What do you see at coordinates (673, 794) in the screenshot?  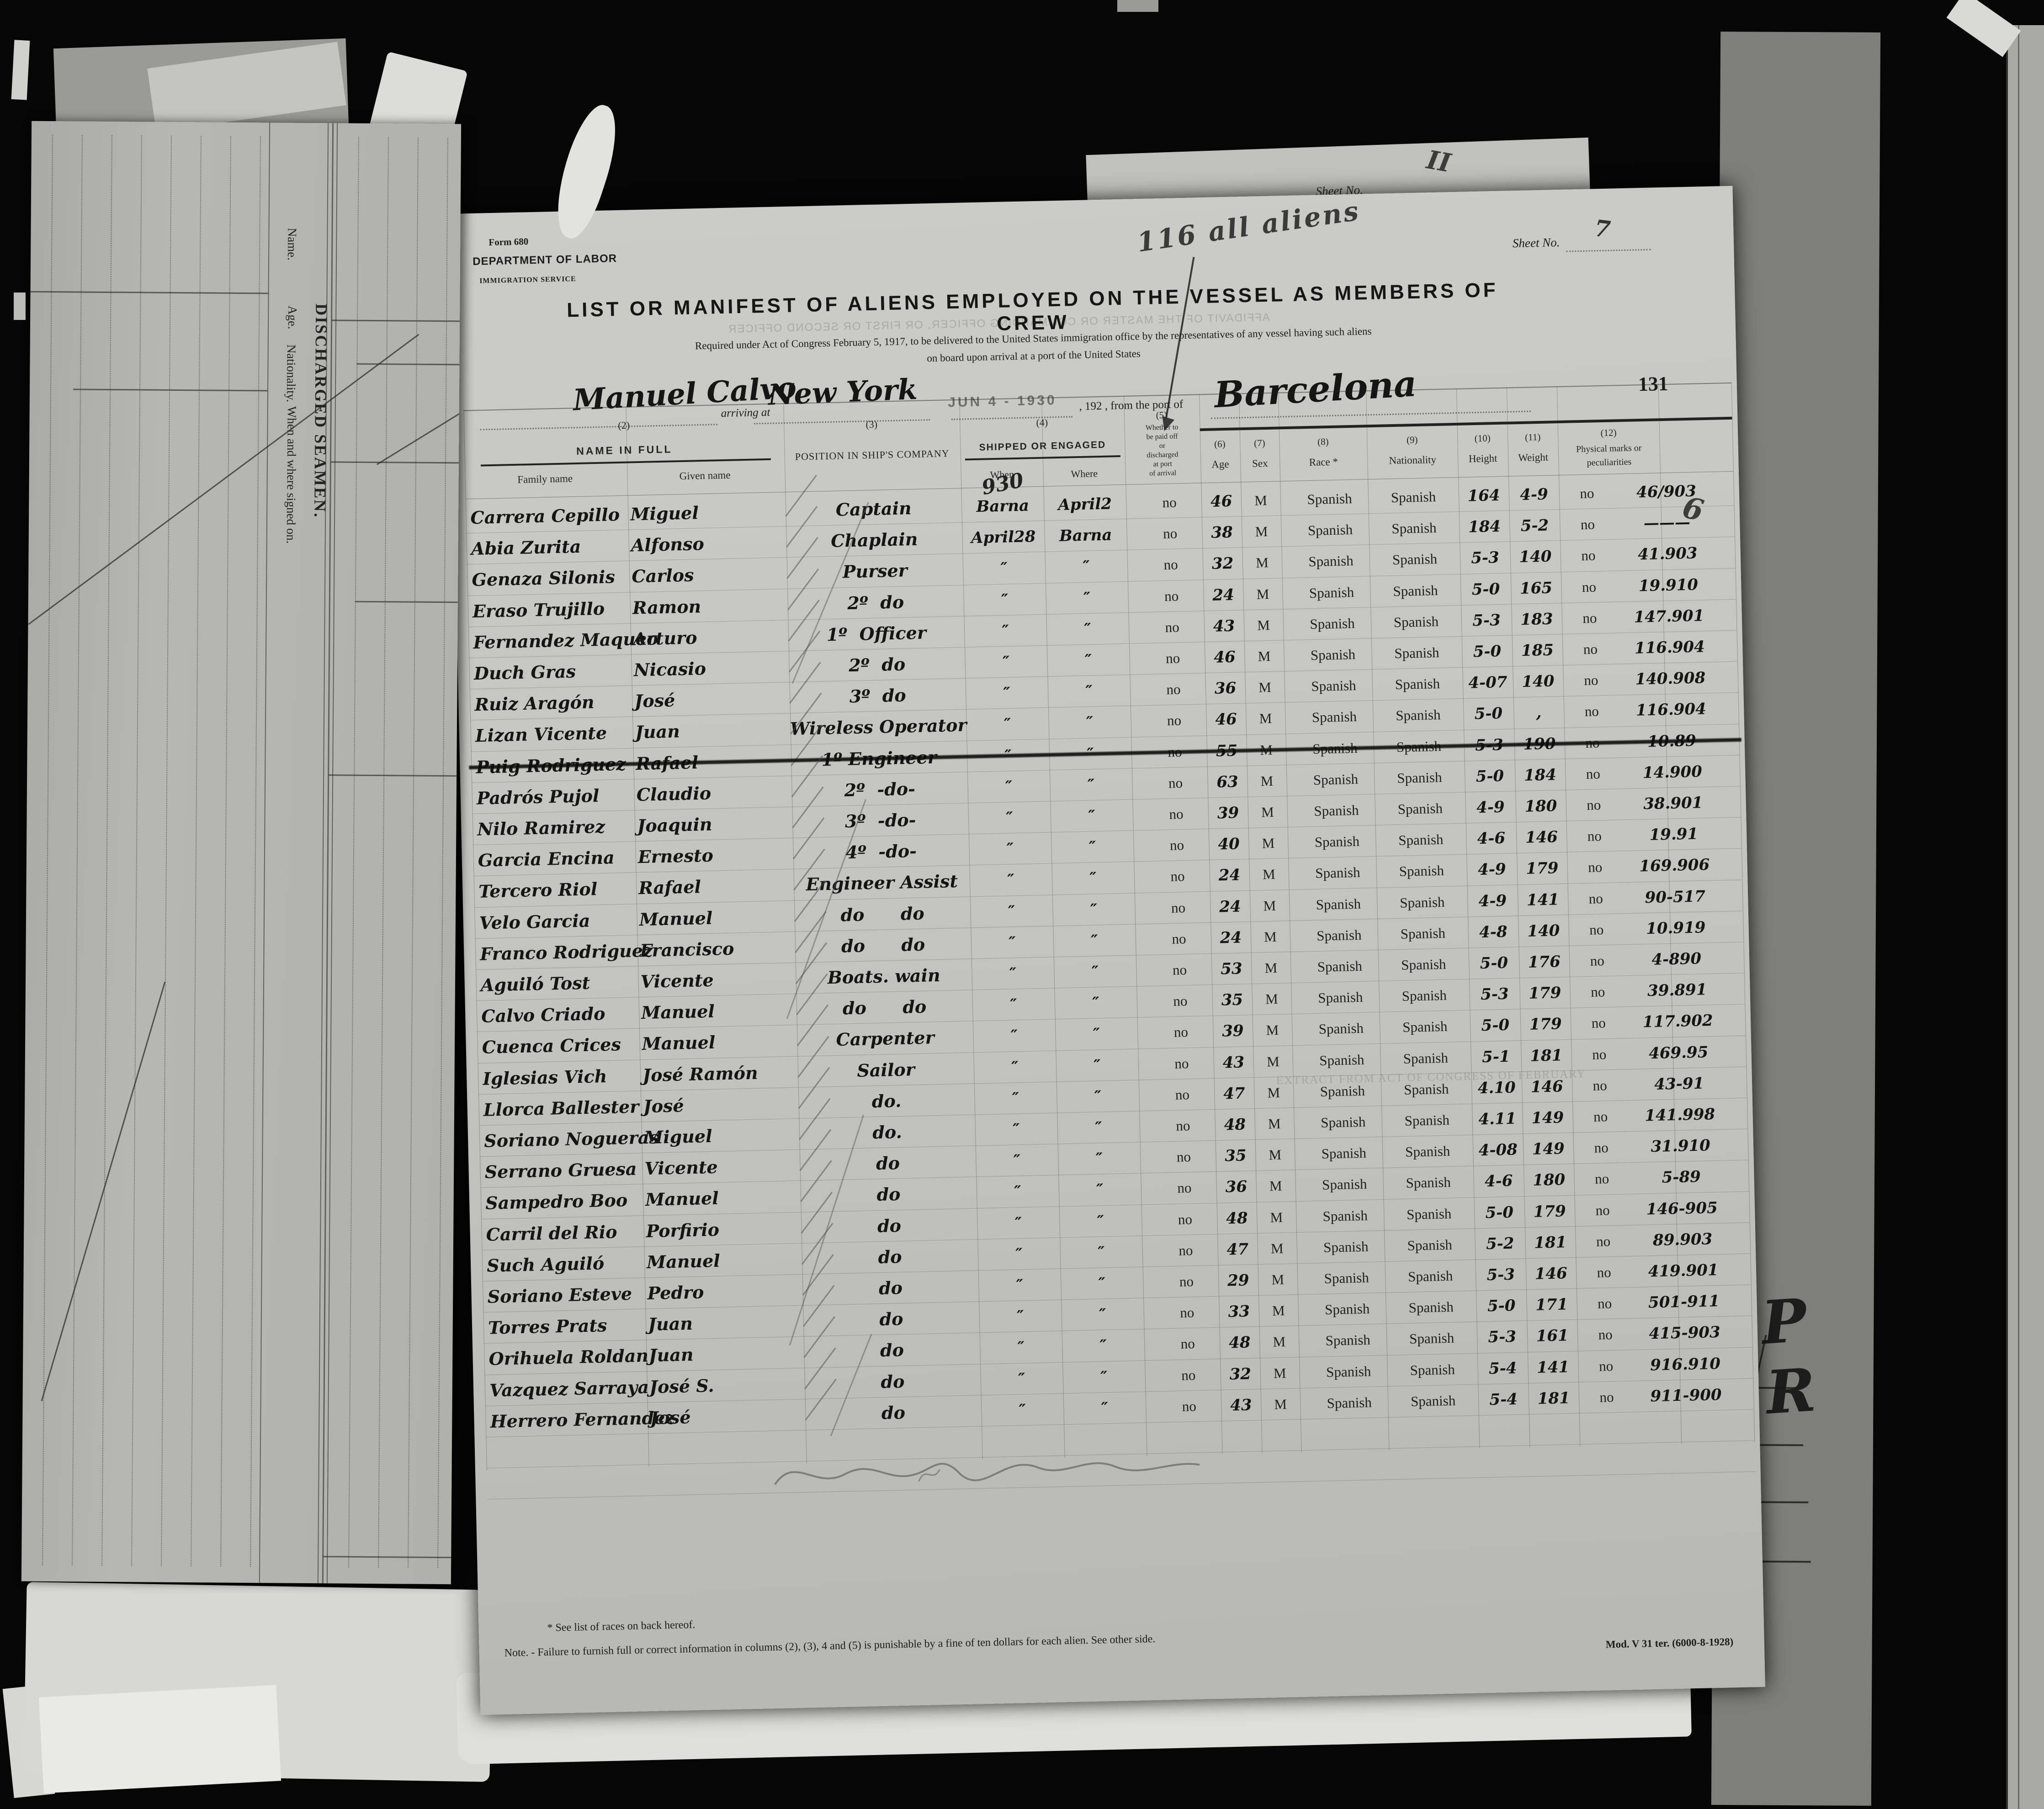 I see `cell-given: Claudio` at bounding box center [673, 794].